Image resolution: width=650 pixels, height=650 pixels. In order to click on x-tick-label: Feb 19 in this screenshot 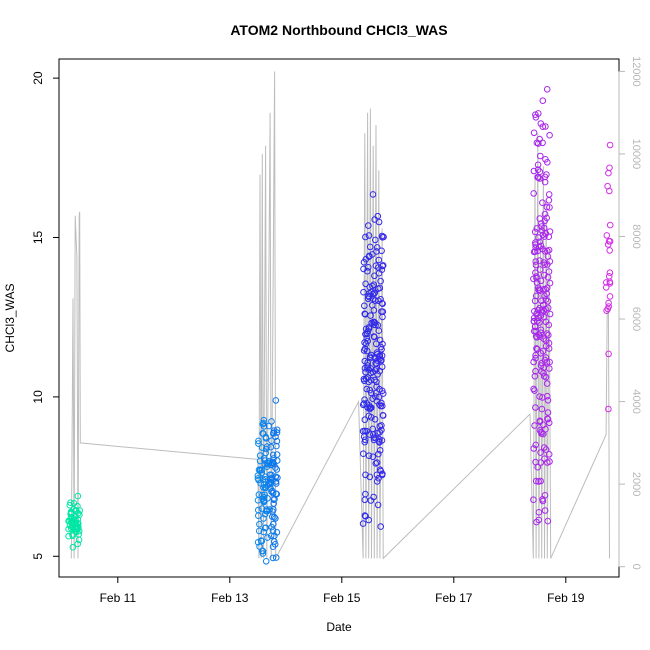, I will do `click(566, 598)`.